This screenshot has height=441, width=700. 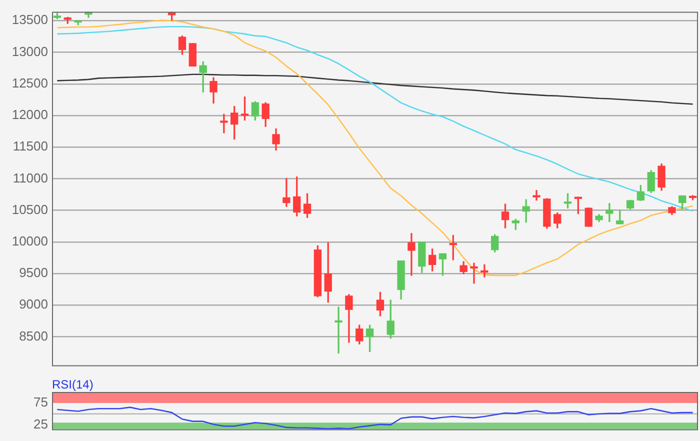 I want to click on y-tick-label: 25, so click(x=41, y=424).